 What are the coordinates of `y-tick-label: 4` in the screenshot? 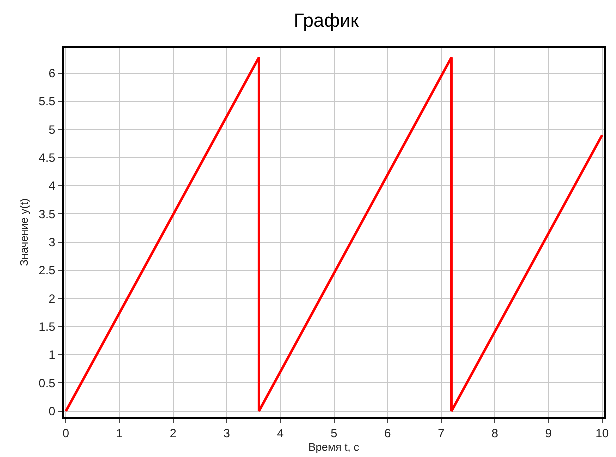 It's located at (52, 186).